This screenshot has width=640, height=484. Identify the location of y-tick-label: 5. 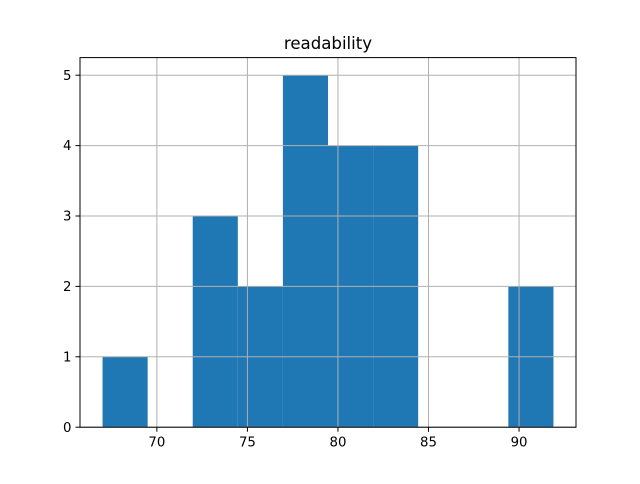
(67, 76).